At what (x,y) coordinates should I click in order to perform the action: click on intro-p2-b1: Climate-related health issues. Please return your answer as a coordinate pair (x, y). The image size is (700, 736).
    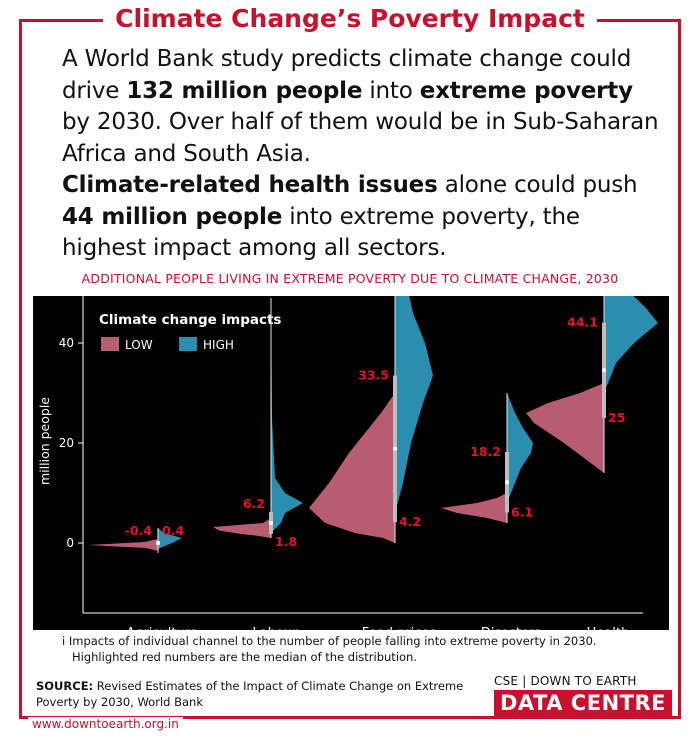
    Looking at the image, I should click on (250, 185).